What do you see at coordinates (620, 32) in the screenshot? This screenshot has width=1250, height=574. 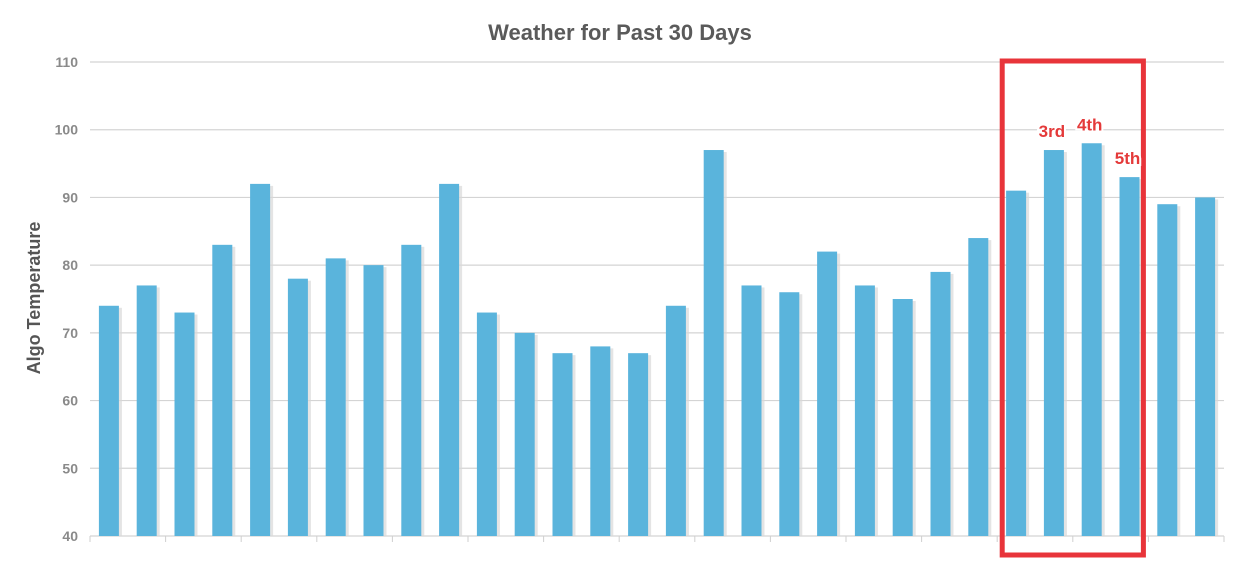 I see `chart-title: Weather for Past 30 Days` at bounding box center [620, 32].